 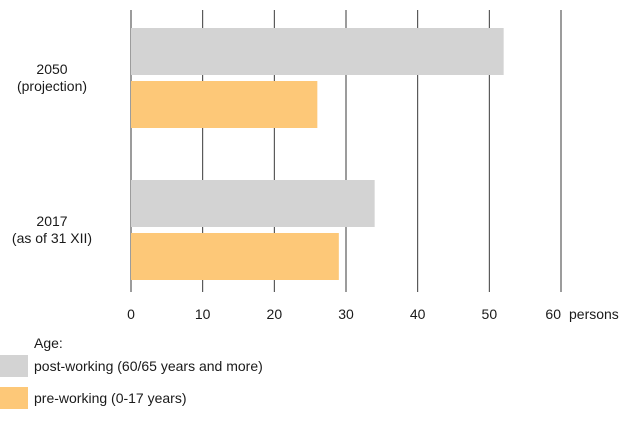 What do you see at coordinates (148, 366) in the screenshot?
I see `legend-label-post-working: post-working (60/65 years and more)` at bounding box center [148, 366].